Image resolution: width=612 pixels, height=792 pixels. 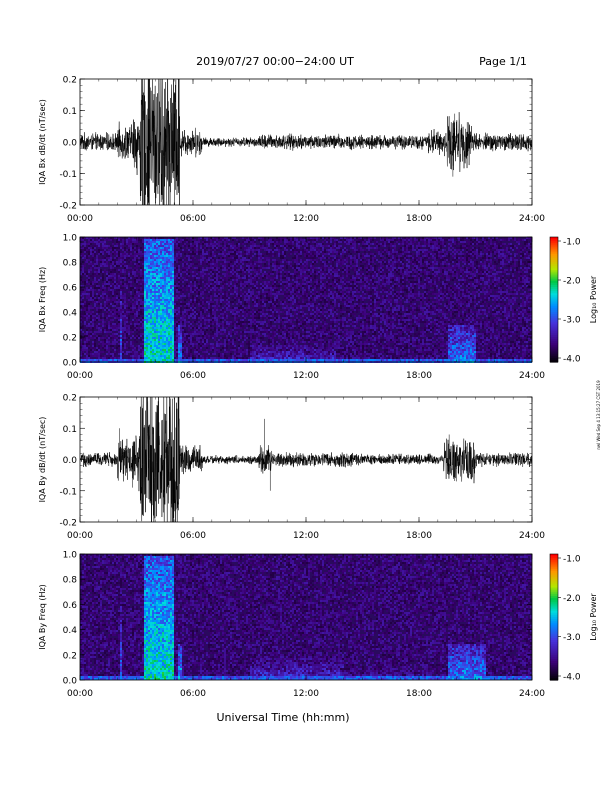 What do you see at coordinates (572, 282) in the screenshot?
I see `colorbar-tick-label: -2.0` at bounding box center [572, 282].